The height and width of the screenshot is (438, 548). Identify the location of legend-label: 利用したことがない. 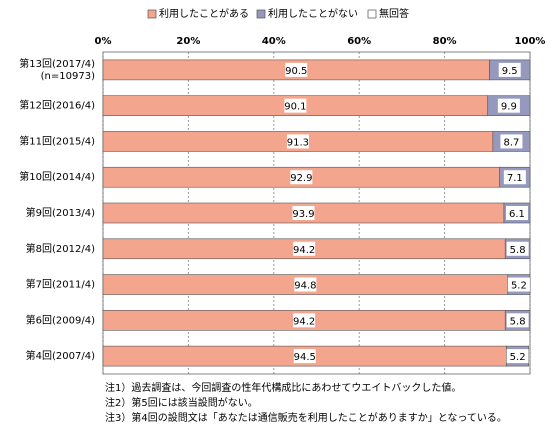
(313, 13).